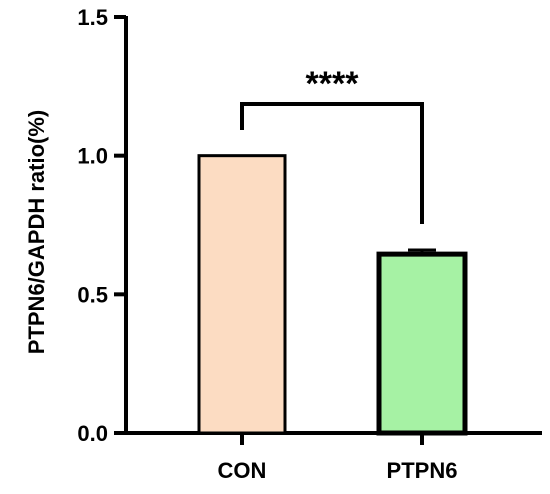 This screenshot has height=494, width=550. I want to click on y-tick-label: 0.0, so click(92, 433).